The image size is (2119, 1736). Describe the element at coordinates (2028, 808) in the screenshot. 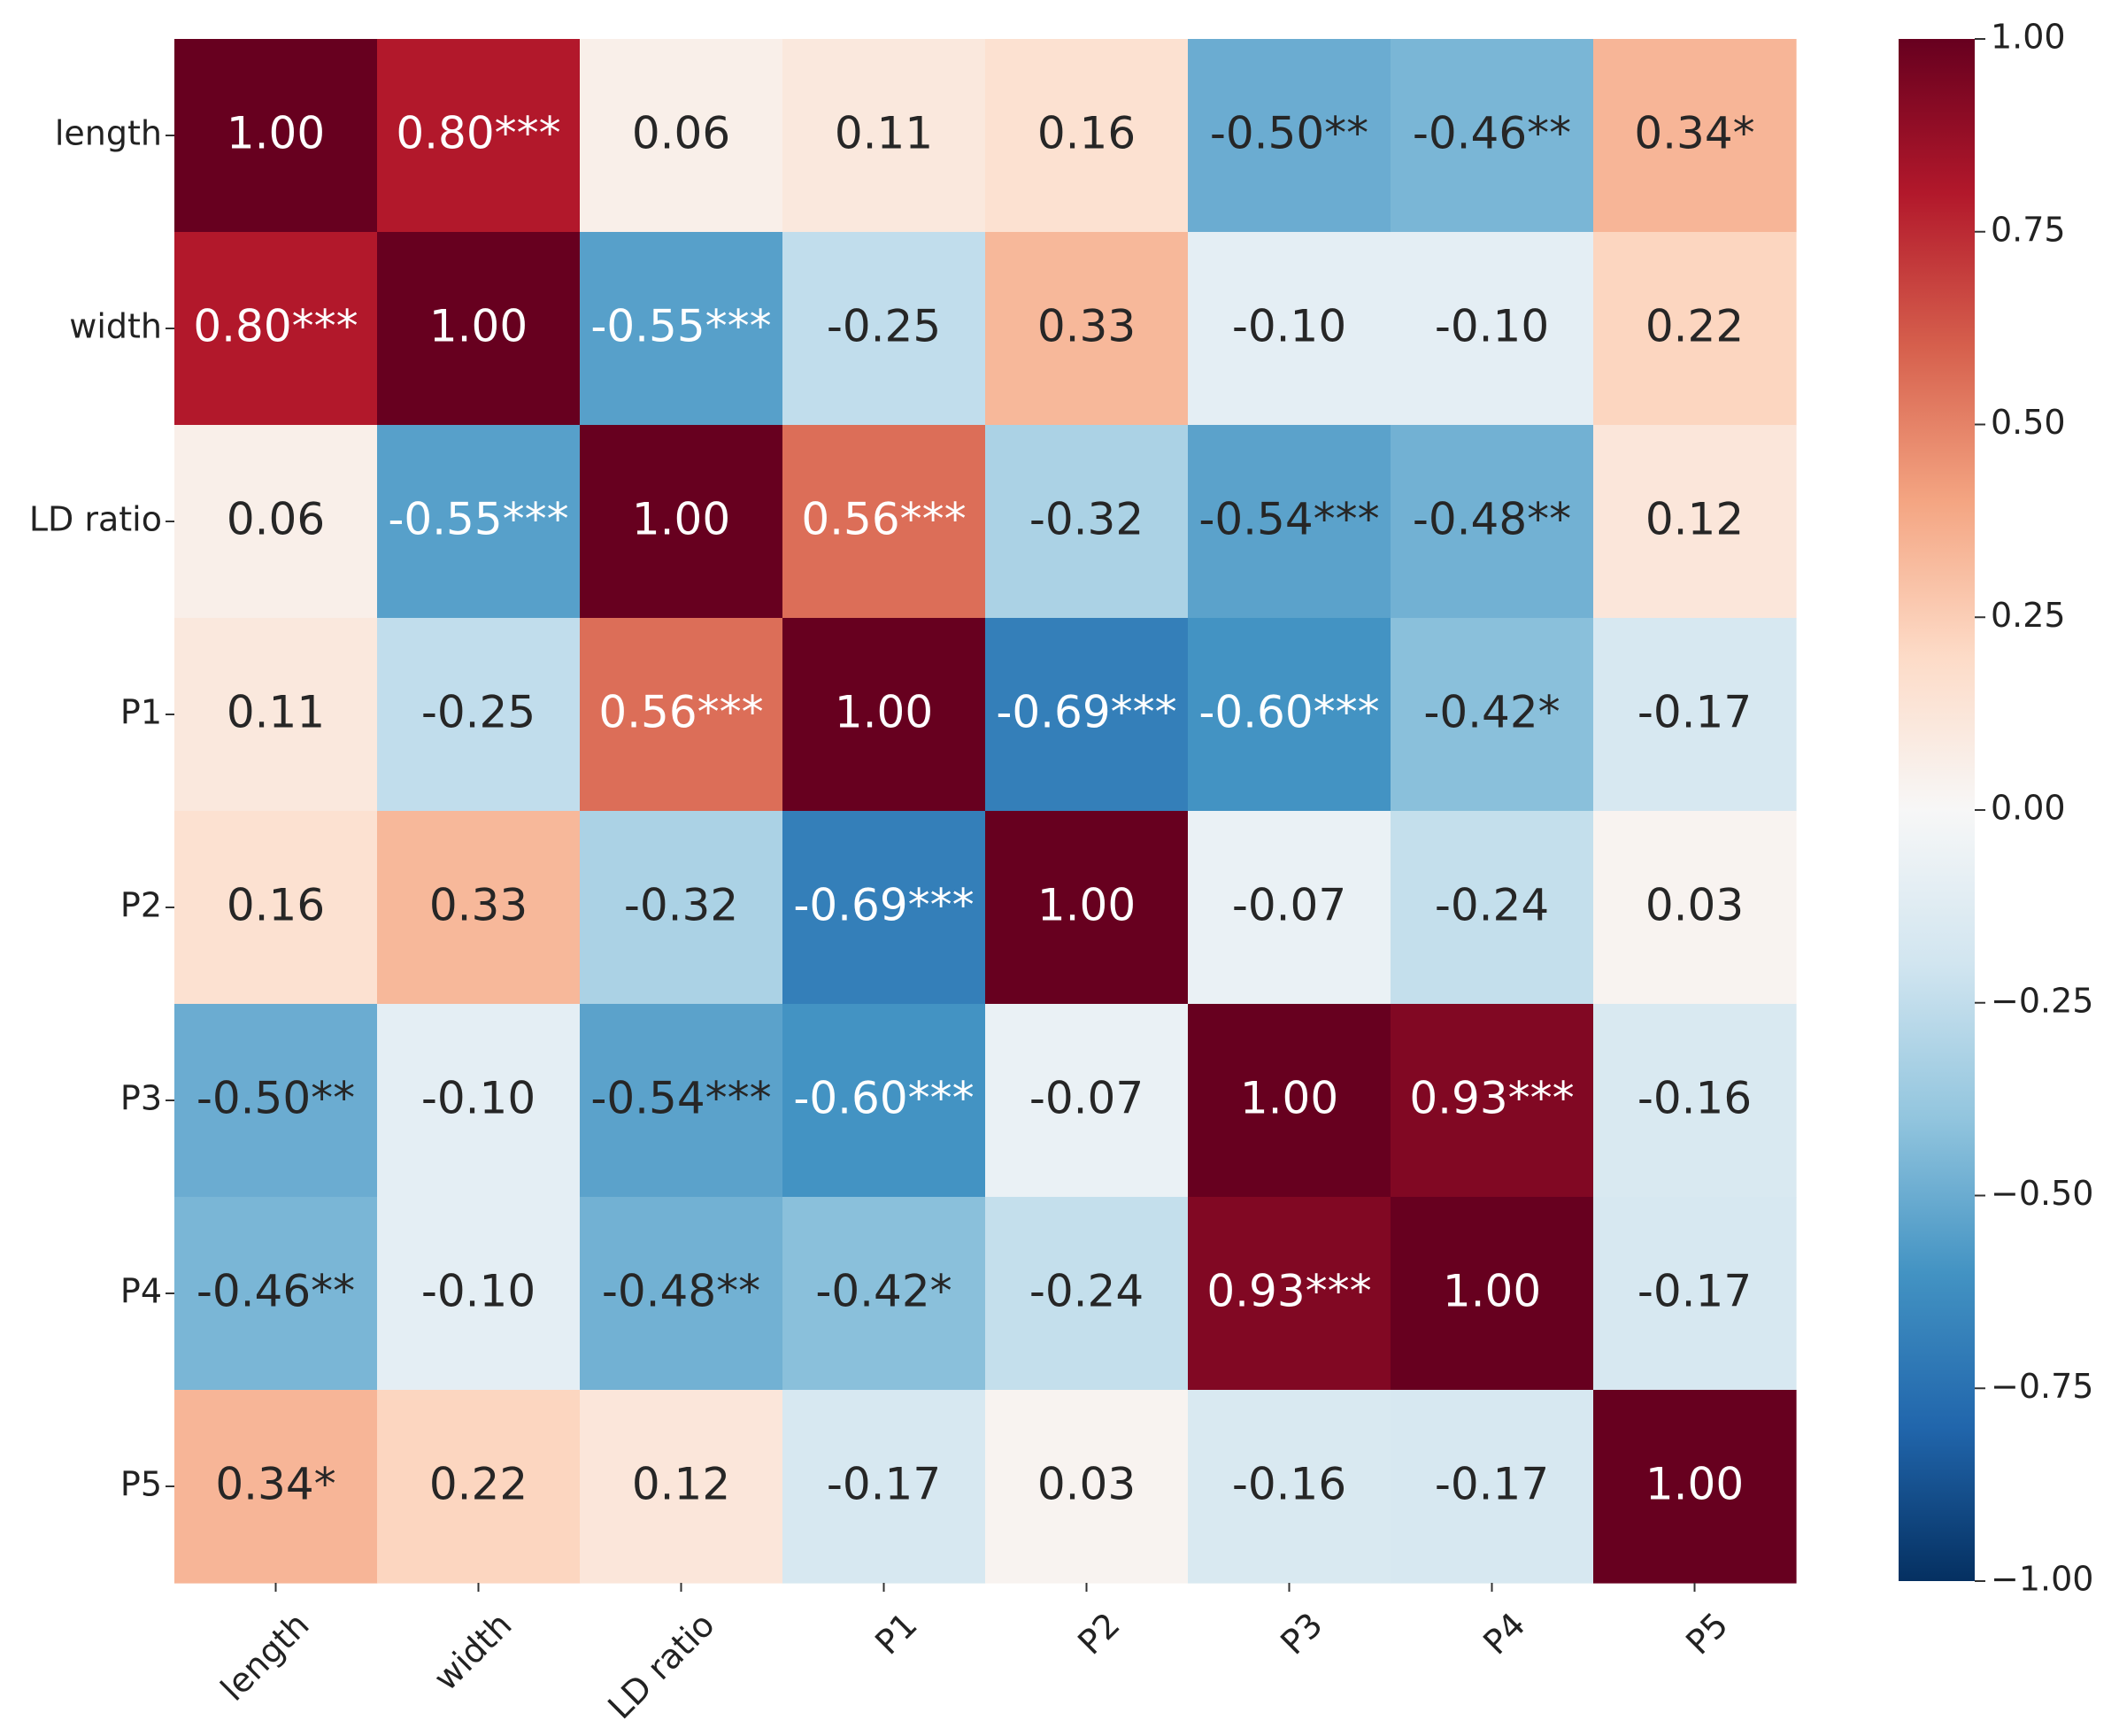

I see `colorbar-tick-label: 0.00` at that location.